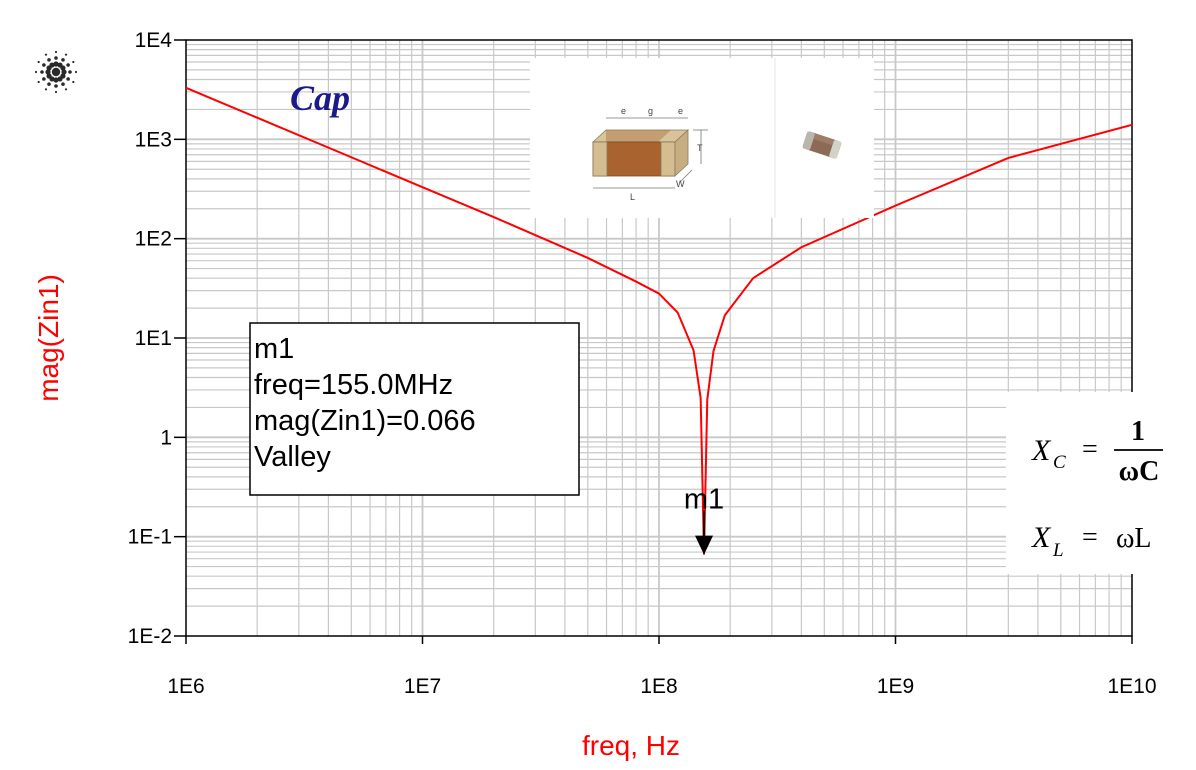  Describe the element at coordinates (658, 686) in the screenshot. I see `x-tick-label: 1E8` at that location.